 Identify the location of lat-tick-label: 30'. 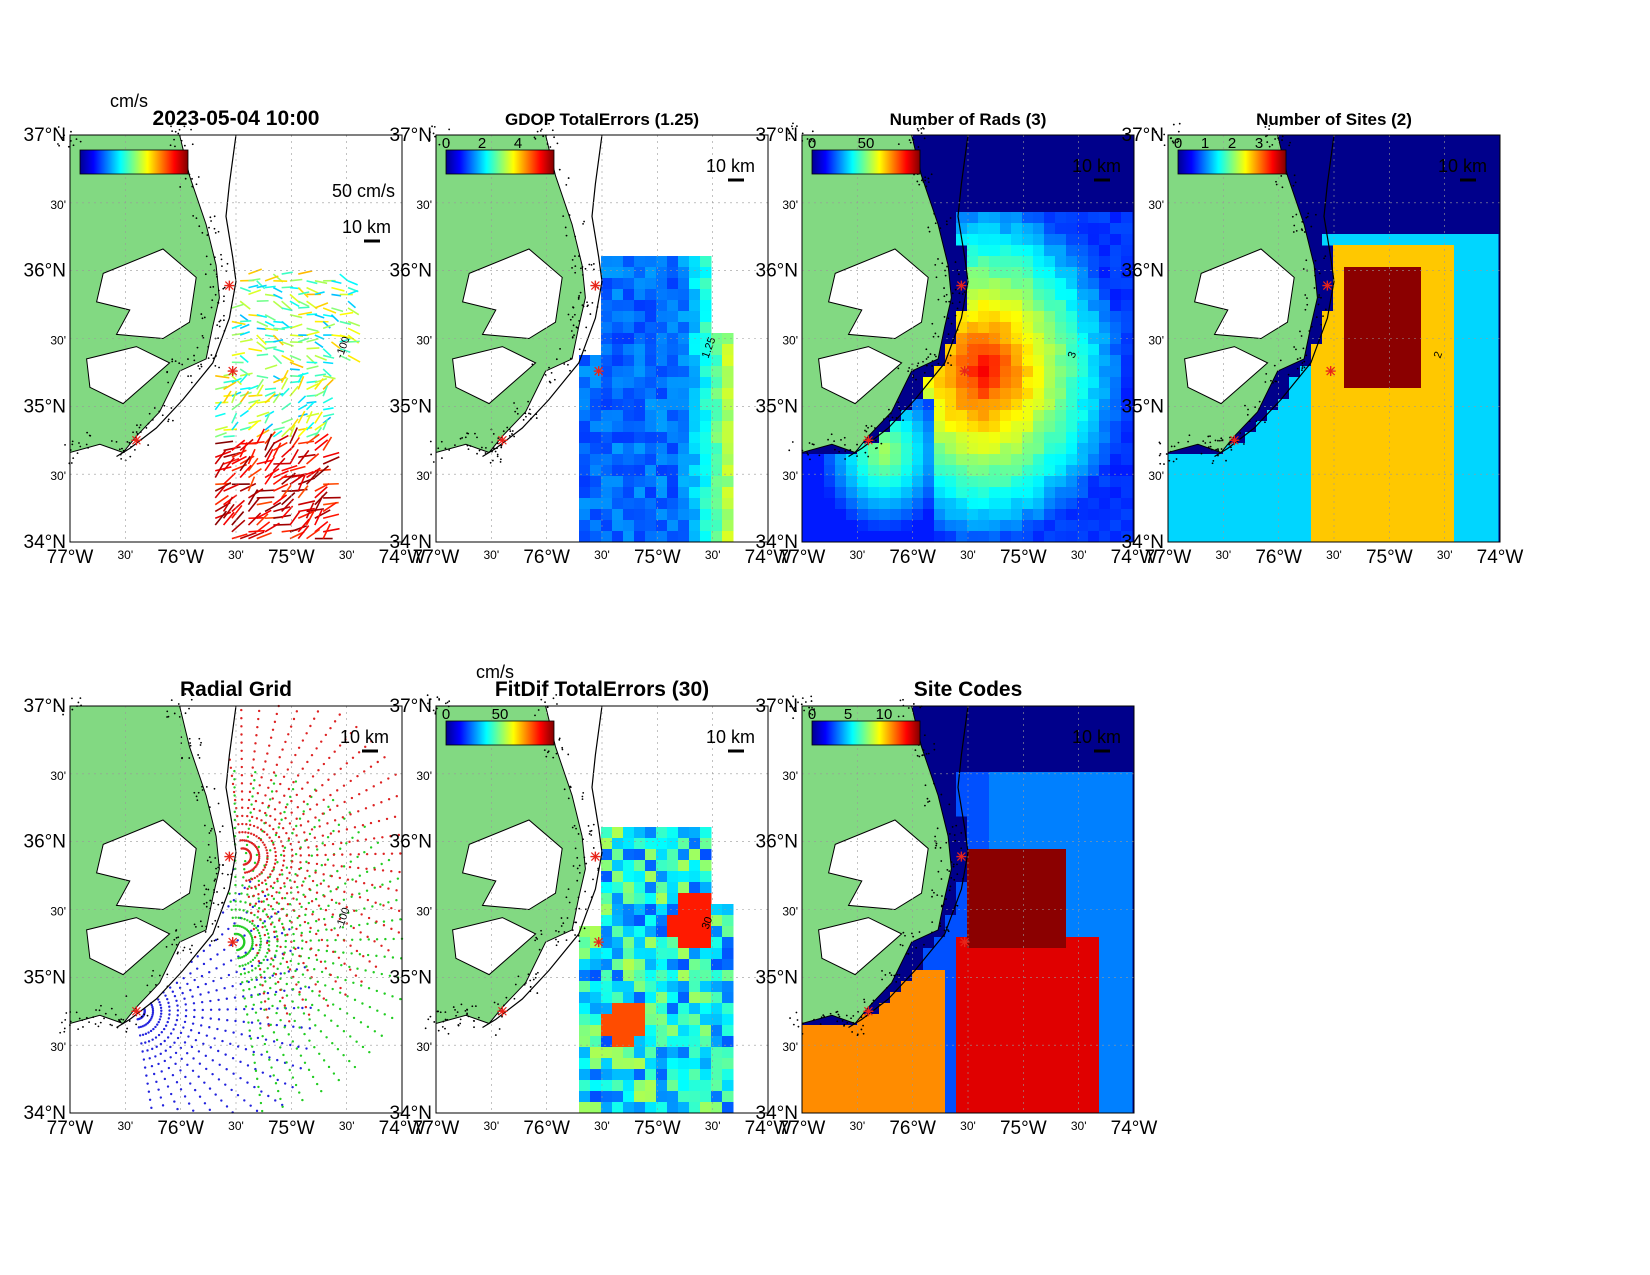
(424, 341).